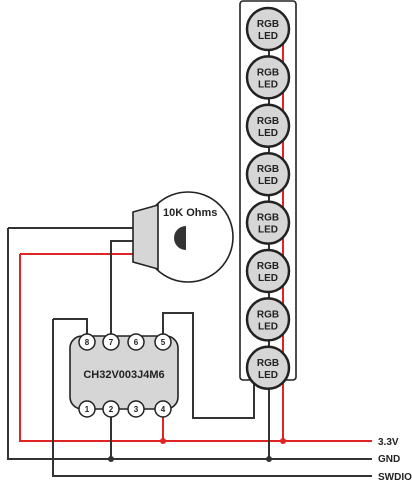 The width and height of the screenshot is (412, 480). I want to click on chip-pin: 6, so click(136, 342).